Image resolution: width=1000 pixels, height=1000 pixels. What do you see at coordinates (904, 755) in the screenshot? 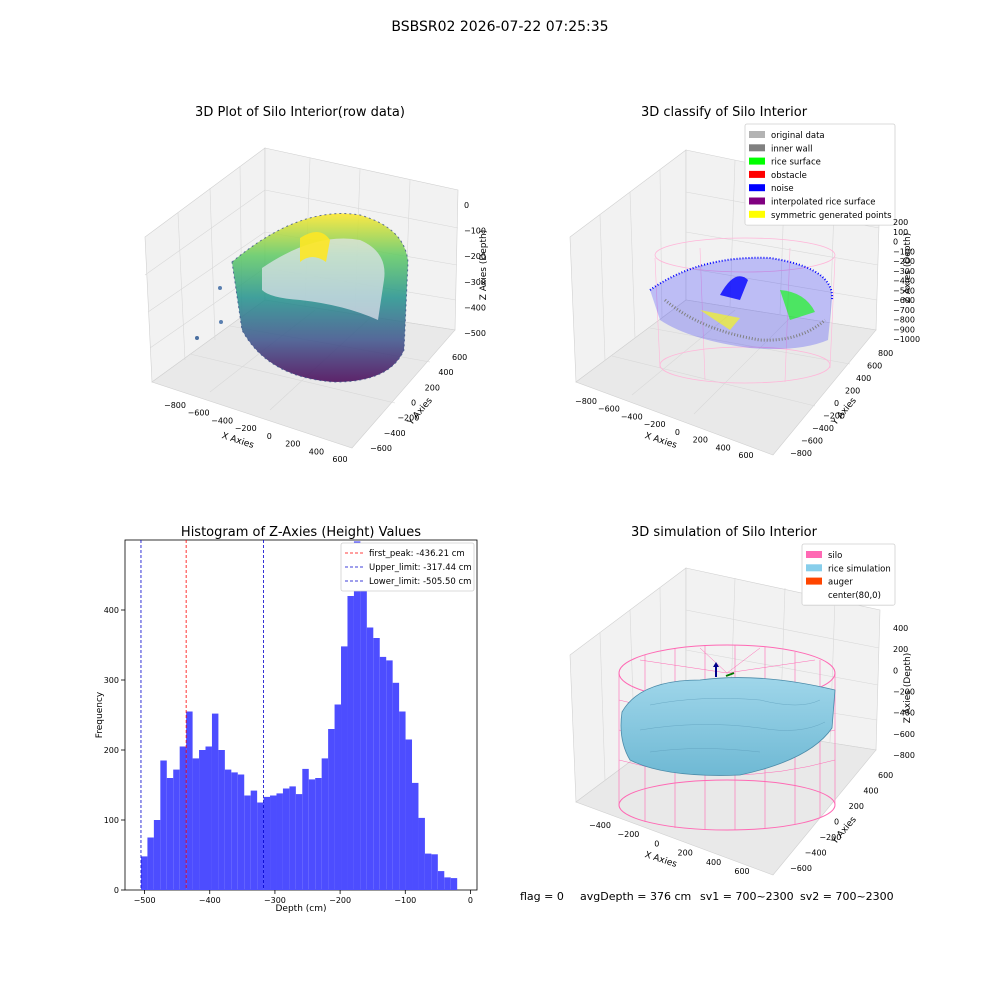
I see `z-tick-label: −800` at bounding box center [904, 755].